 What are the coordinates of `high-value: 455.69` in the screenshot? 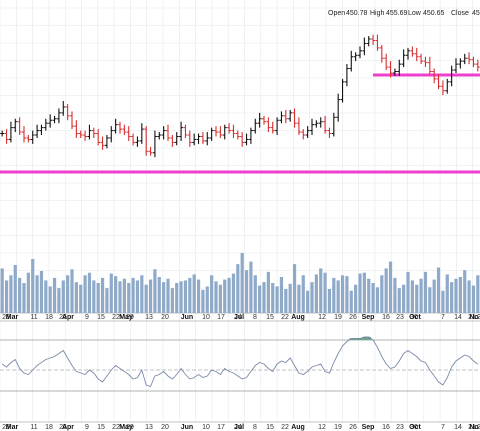 It's located at (397, 13).